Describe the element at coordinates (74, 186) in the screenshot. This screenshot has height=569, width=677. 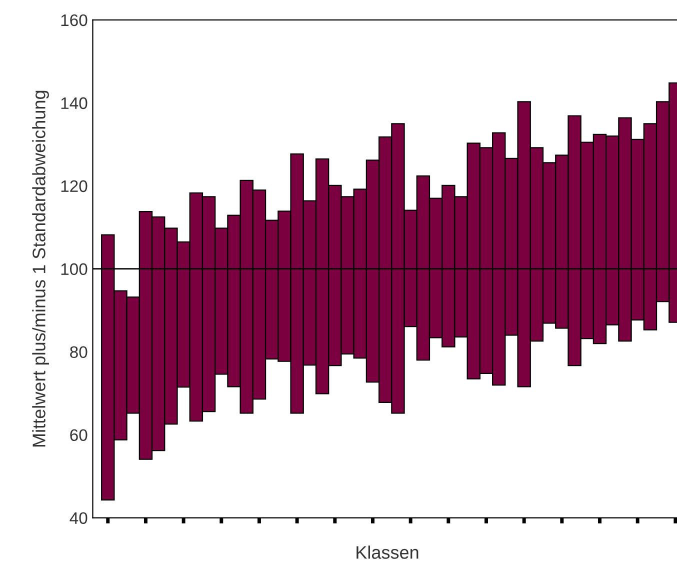
I see `y-tick-label: 120` at that location.